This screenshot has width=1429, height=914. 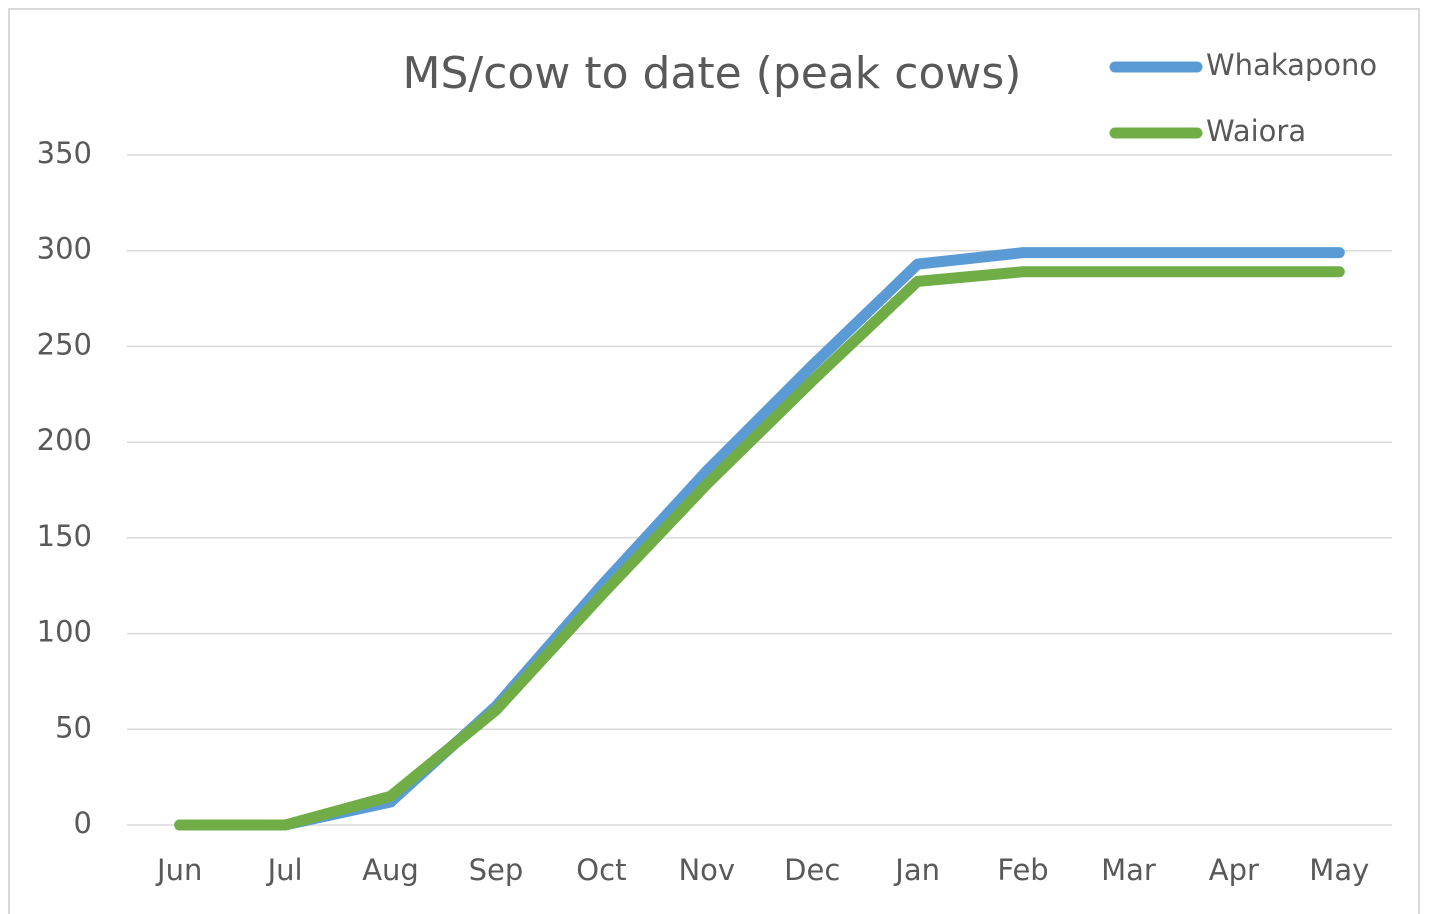 I want to click on x-tick-label: Aug, so click(x=390, y=870).